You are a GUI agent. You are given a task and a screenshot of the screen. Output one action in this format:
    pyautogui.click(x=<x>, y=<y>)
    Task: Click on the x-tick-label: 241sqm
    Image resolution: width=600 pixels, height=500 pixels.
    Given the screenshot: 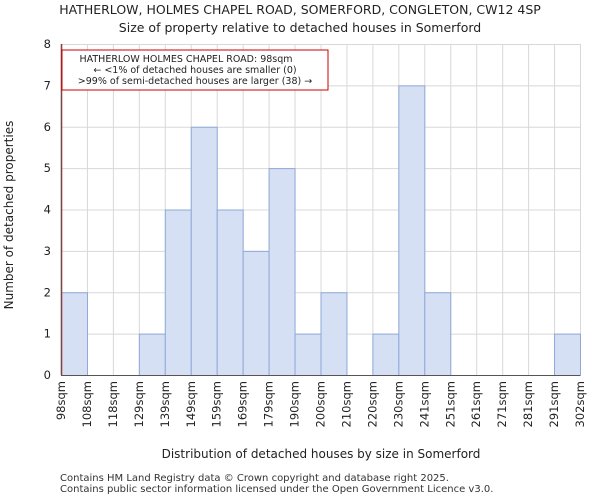 What is the action you would take?
    pyautogui.click(x=424, y=404)
    